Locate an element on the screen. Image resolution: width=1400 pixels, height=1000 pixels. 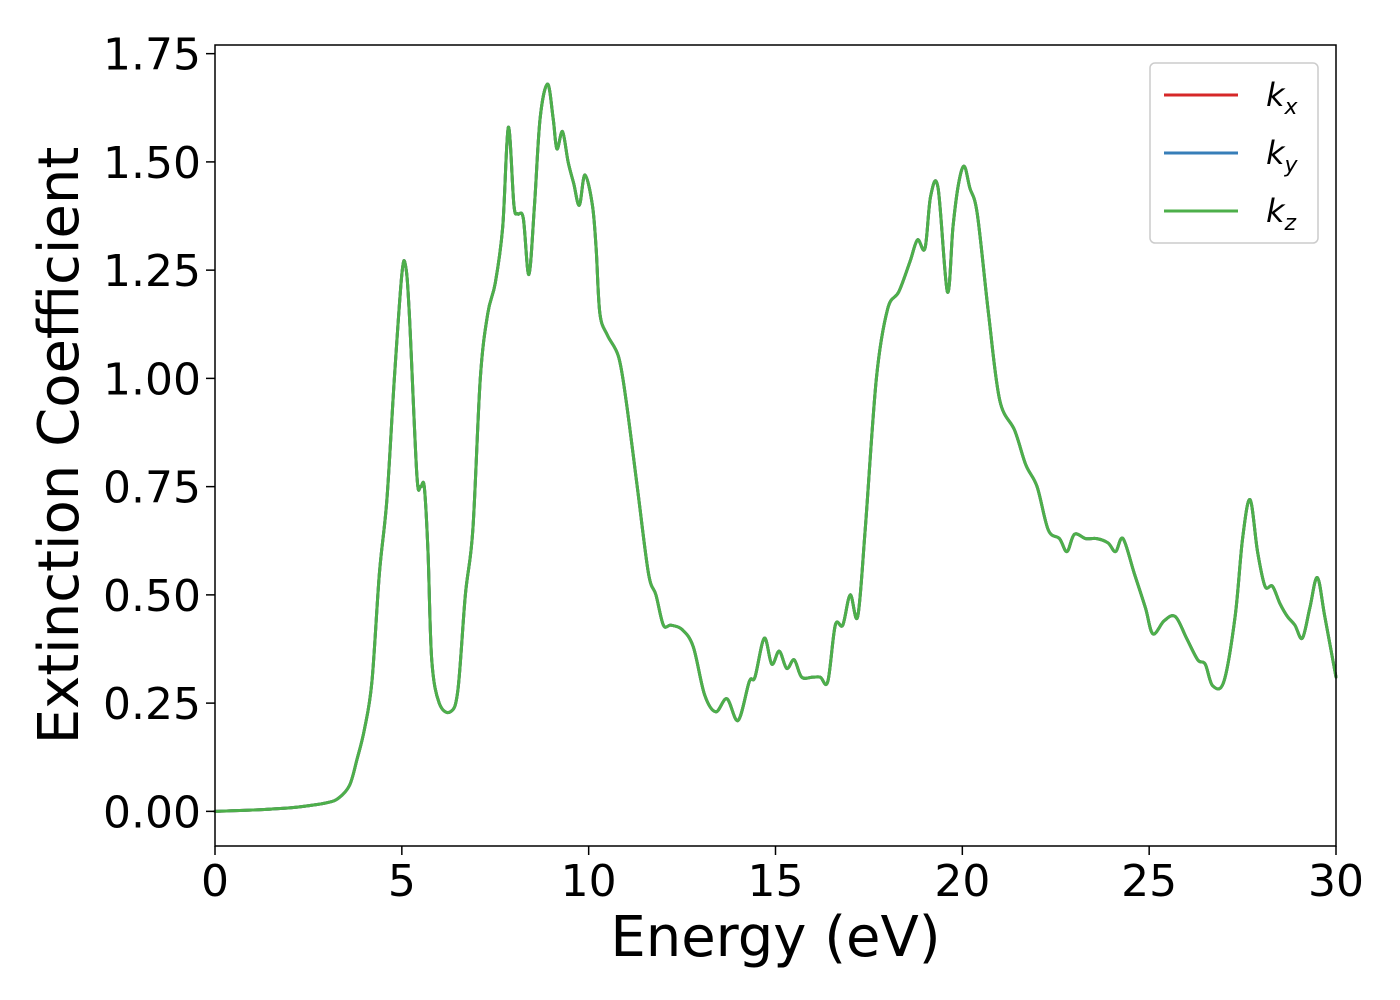
y-tick-label: 1.25 is located at coordinates (152, 271).